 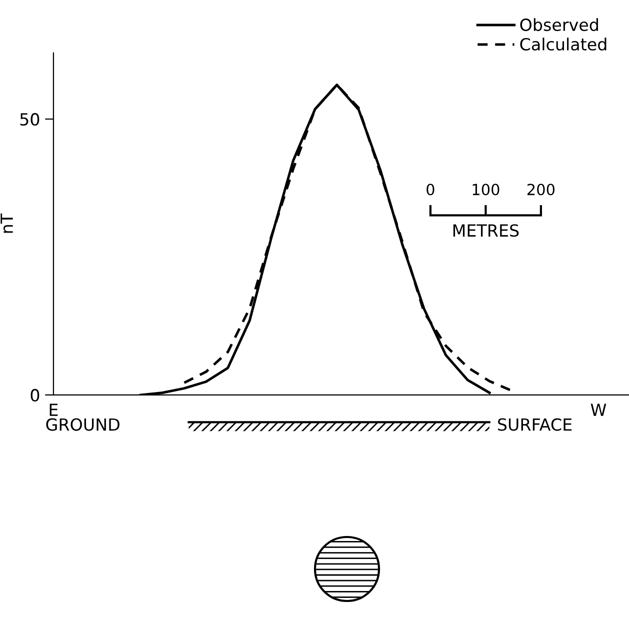 I want to click on y-tick-label: 50, so click(x=30, y=119).